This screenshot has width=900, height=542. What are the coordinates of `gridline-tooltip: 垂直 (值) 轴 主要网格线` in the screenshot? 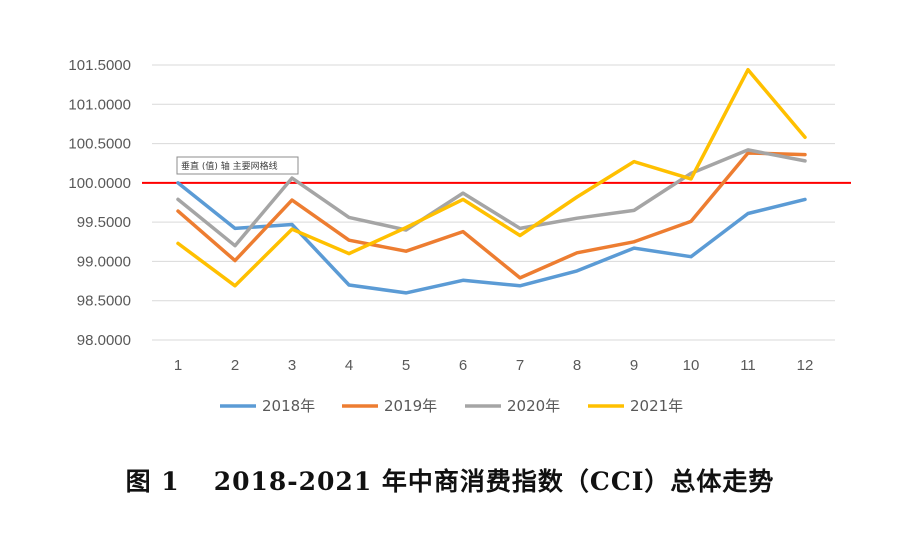 It's located at (237, 165).